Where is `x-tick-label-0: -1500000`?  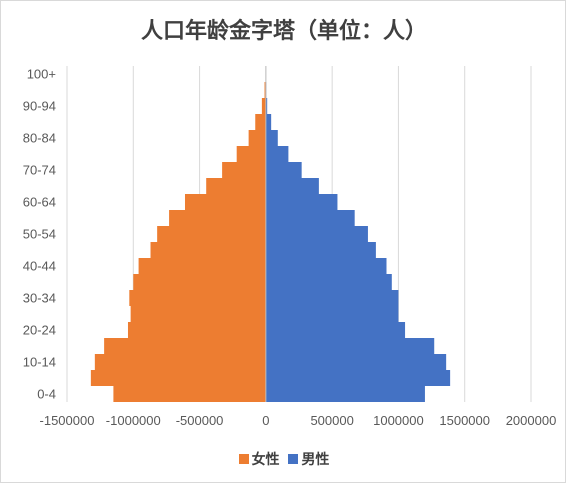 x-tick-label-0: -1500000 is located at coordinates (67, 420).